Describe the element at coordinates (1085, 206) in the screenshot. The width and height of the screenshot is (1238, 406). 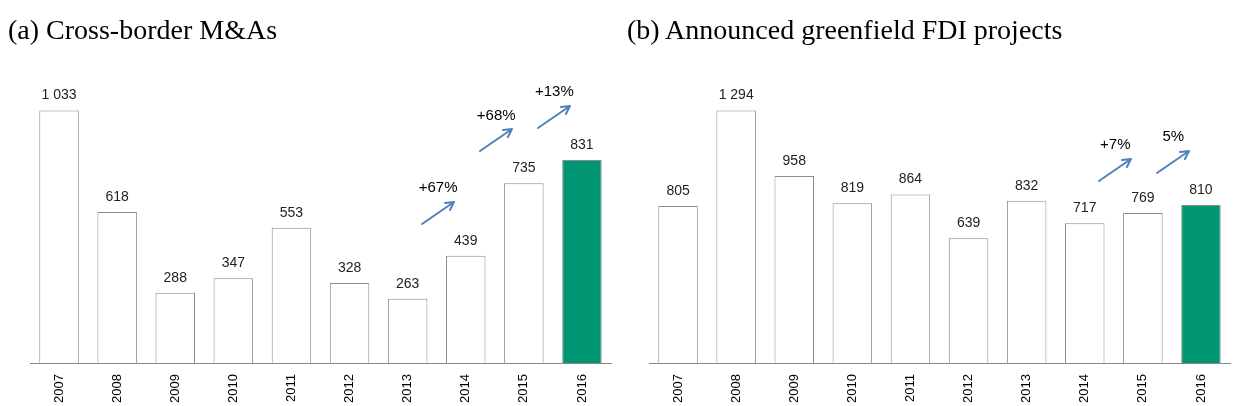
I see `data-label: 717` at that location.